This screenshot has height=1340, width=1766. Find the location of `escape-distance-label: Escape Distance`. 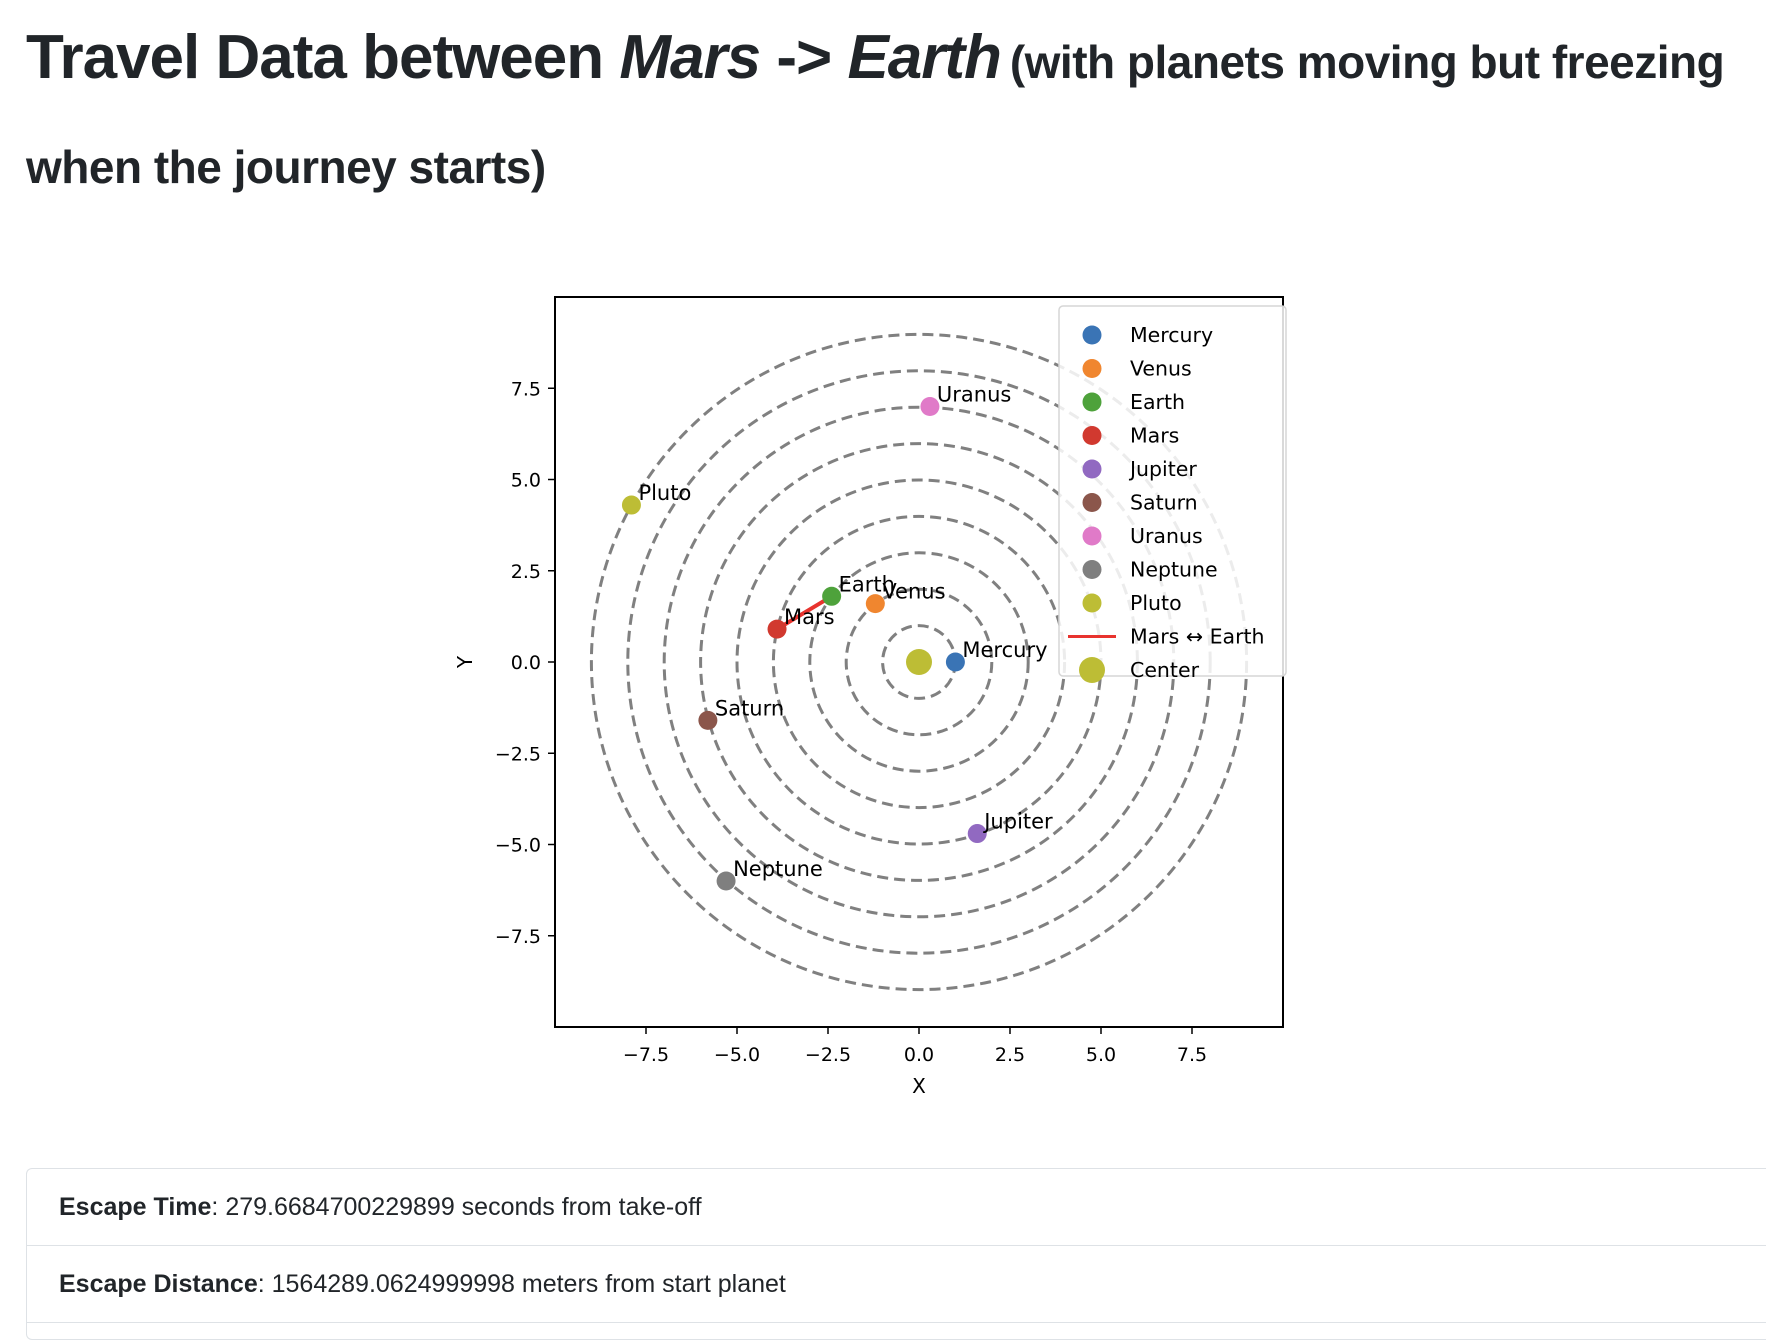

escape-distance-label: Escape Distance is located at coordinates (158, 1284).